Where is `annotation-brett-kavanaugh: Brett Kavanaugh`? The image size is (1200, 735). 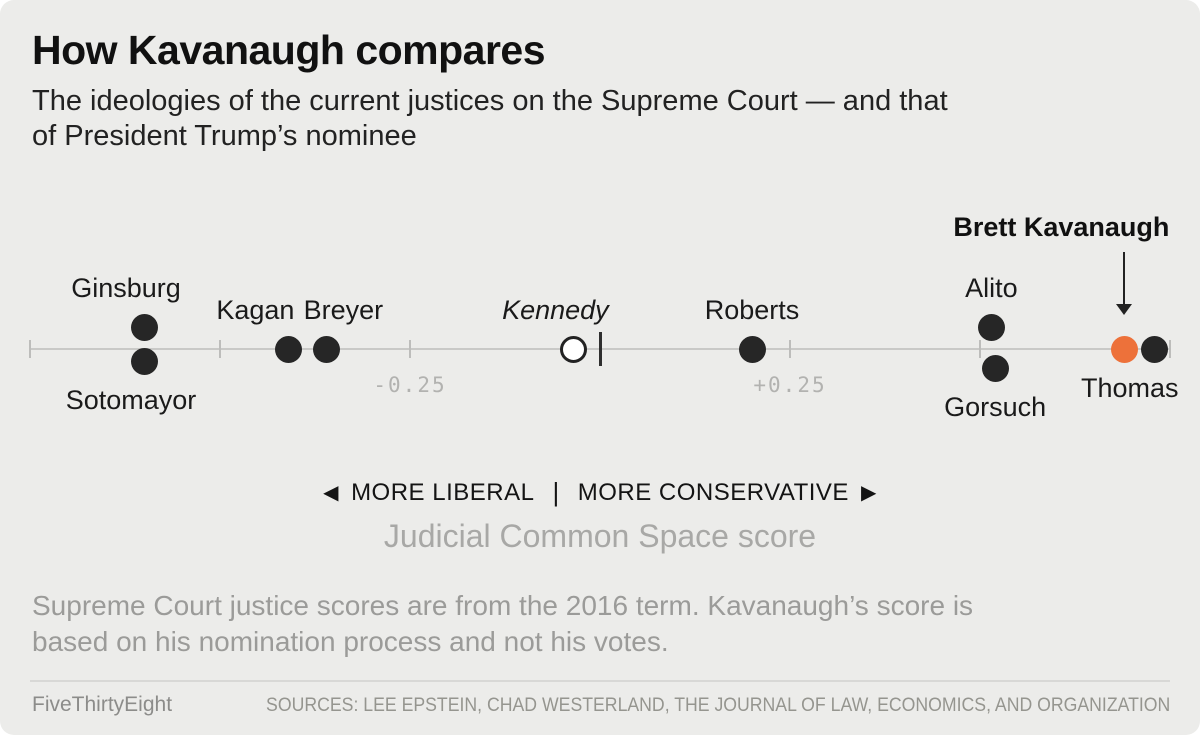 annotation-brett-kavanaugh: Brett Kavanaugh is located at coordinates (1061, 227).